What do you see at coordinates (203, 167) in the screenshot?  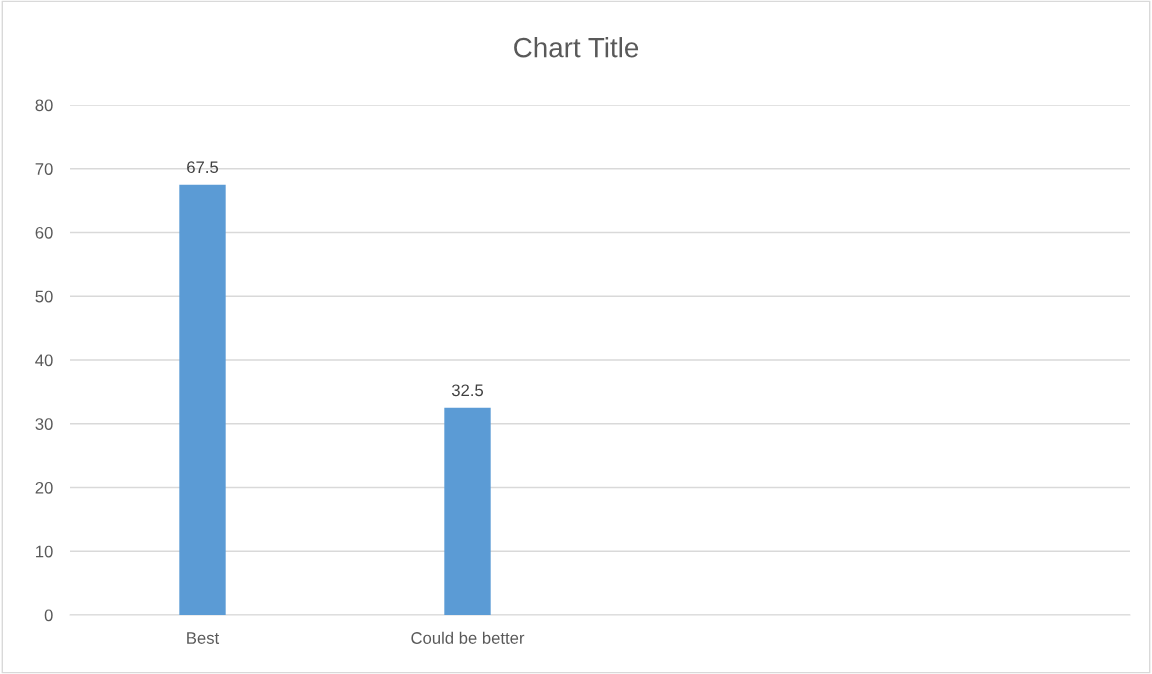 I see `data-label: 67.5` at bounding box center [203, 167].